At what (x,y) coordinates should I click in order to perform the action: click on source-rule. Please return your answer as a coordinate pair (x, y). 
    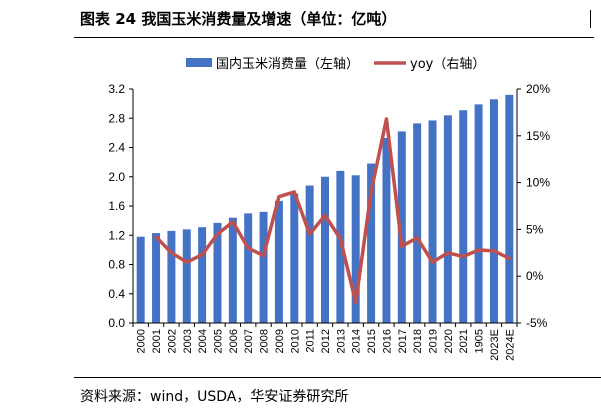
    Looking at the image, I should click on (337, 377).